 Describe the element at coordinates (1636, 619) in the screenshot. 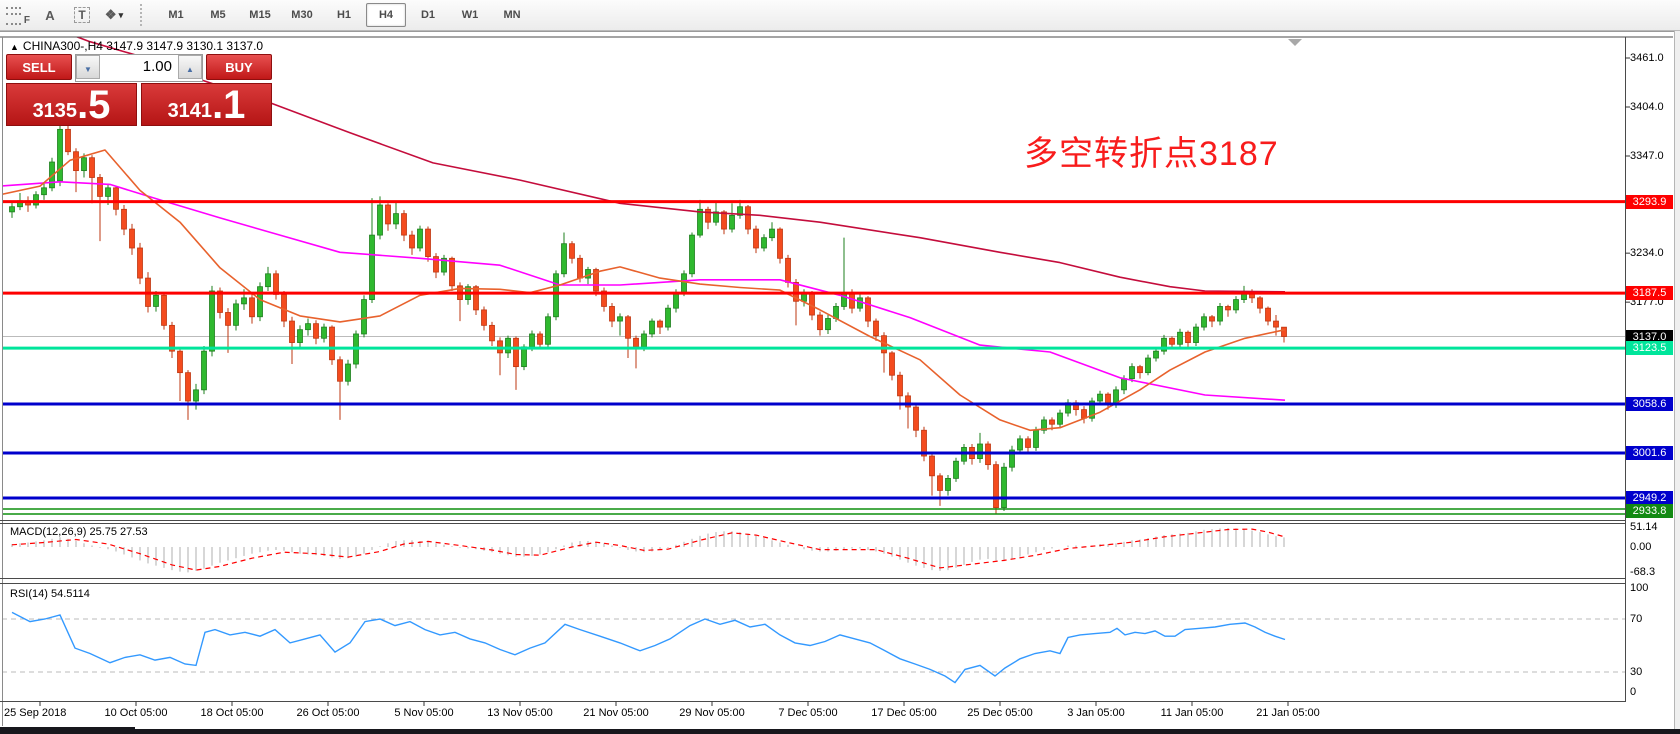

I see `rsi-axis-tick: 70` at that location.